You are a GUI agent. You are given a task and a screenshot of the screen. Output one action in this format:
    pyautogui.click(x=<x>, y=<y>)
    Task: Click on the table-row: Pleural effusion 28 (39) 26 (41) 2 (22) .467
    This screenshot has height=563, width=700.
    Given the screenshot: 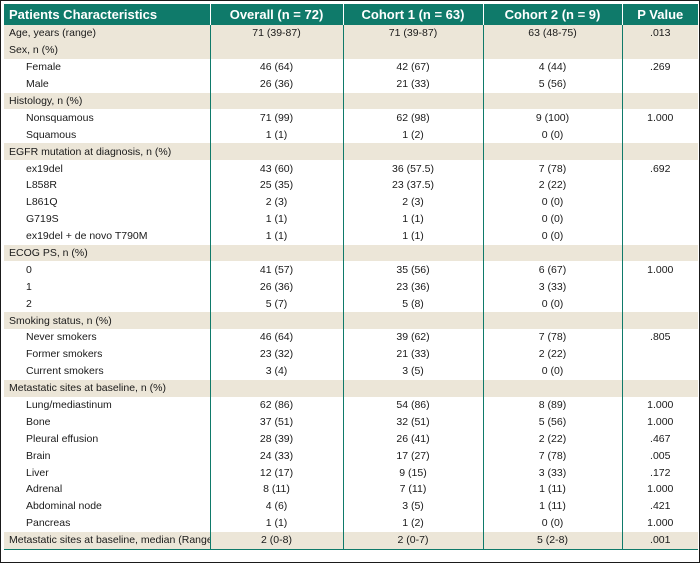 What is the action you would take?
    pyautogui.click(x=351, y=439)
    